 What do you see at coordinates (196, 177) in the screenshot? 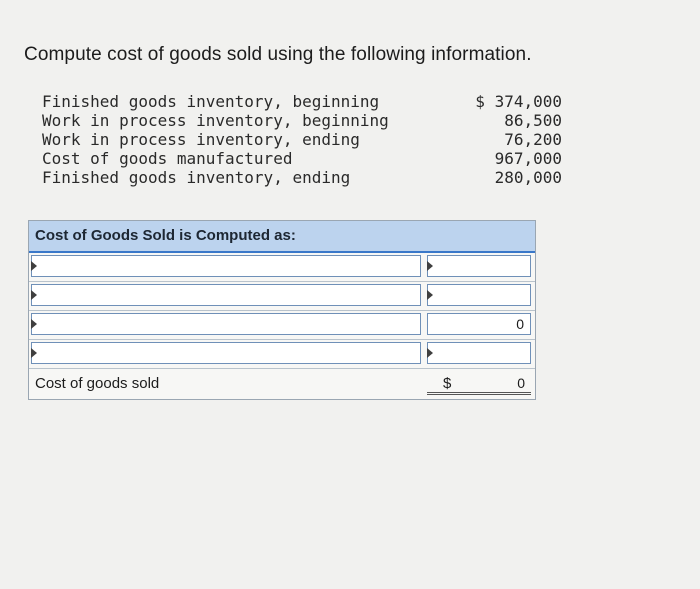
I see `given-label: Finished goods inventory, ending` at bounding box center [196, 177].